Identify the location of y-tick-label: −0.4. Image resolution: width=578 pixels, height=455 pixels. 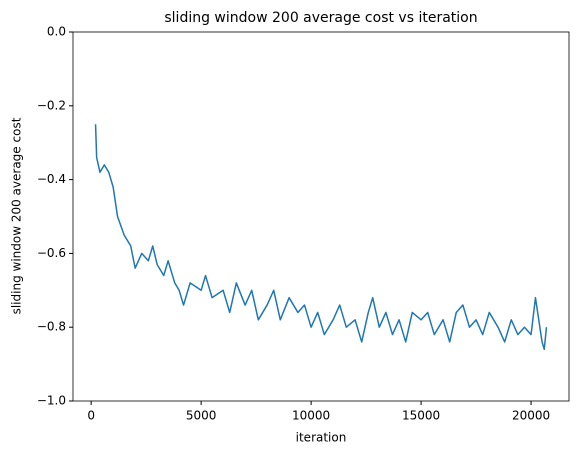
(51, 179).